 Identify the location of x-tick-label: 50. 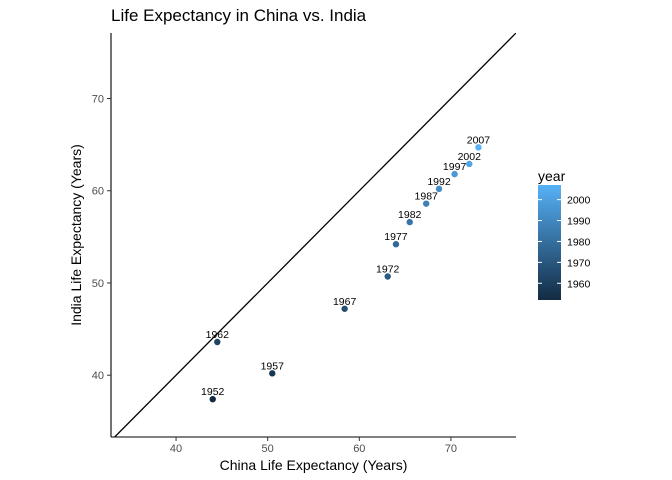
(268, 449).